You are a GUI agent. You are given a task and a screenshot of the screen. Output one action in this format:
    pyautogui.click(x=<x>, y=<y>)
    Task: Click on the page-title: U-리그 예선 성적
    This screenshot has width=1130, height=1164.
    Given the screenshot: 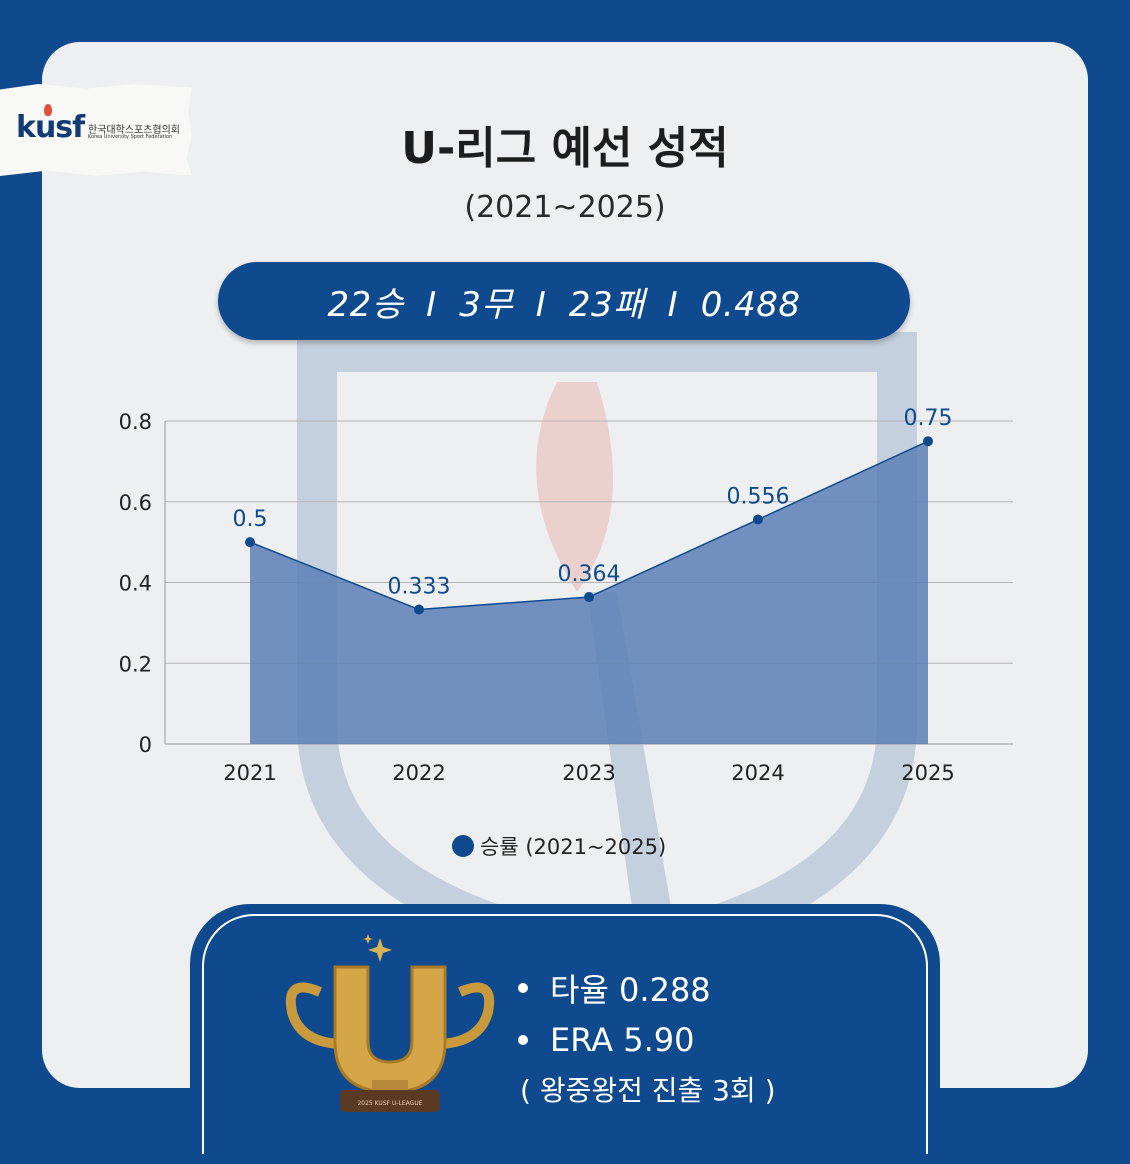 What is the action you would take?
    pyautogui.click(x=565, y=148)
    